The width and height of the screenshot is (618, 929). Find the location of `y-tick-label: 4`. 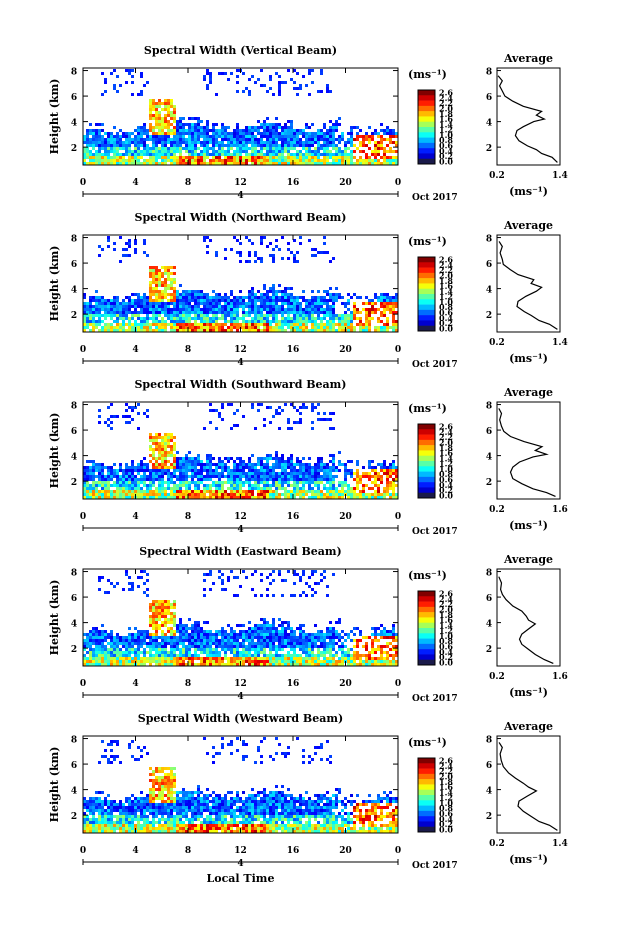

y-tick-label: 4 is located at coordinates (74, 291).